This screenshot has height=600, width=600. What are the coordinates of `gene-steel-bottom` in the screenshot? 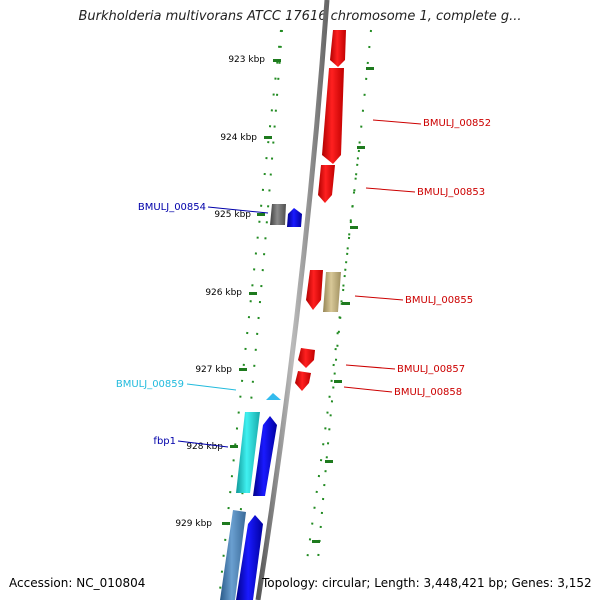 It's located at (233, 555).